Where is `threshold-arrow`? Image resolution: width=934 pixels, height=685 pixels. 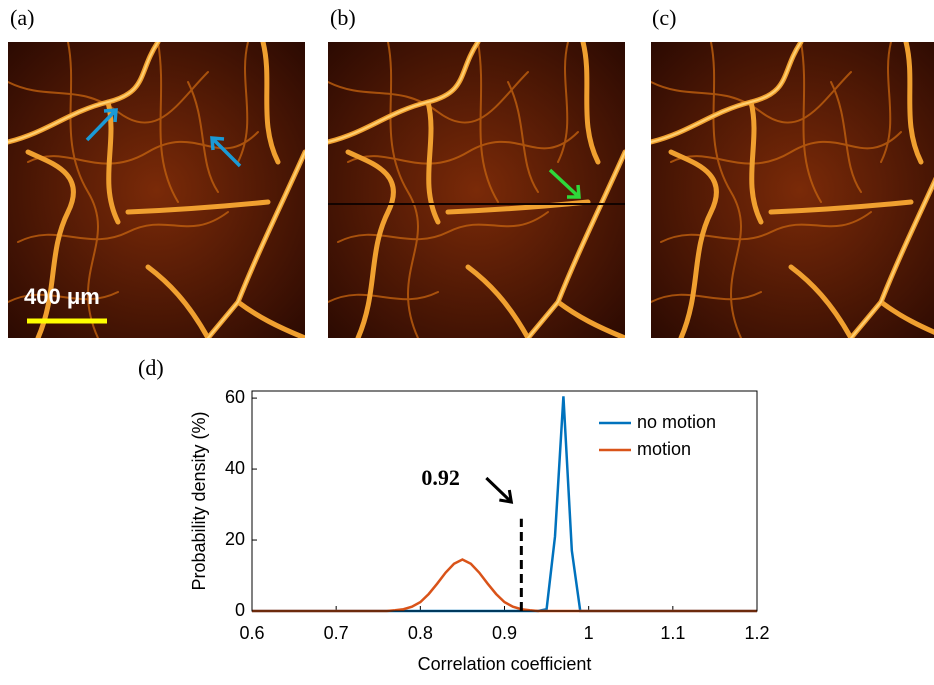 threshold-arrow is located at coordinates (499, 490).